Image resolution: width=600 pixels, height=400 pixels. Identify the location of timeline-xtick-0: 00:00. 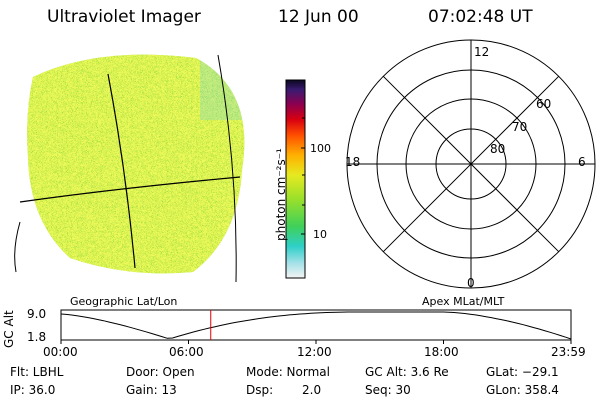
(60, 352).